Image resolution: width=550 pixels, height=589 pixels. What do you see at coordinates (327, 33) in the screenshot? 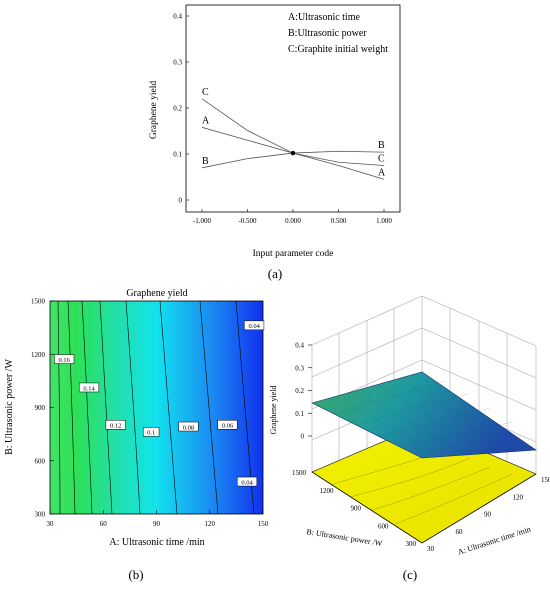
I see `legend-entry-b: B:Ultrasonic power` at bounding box center [327, 33].